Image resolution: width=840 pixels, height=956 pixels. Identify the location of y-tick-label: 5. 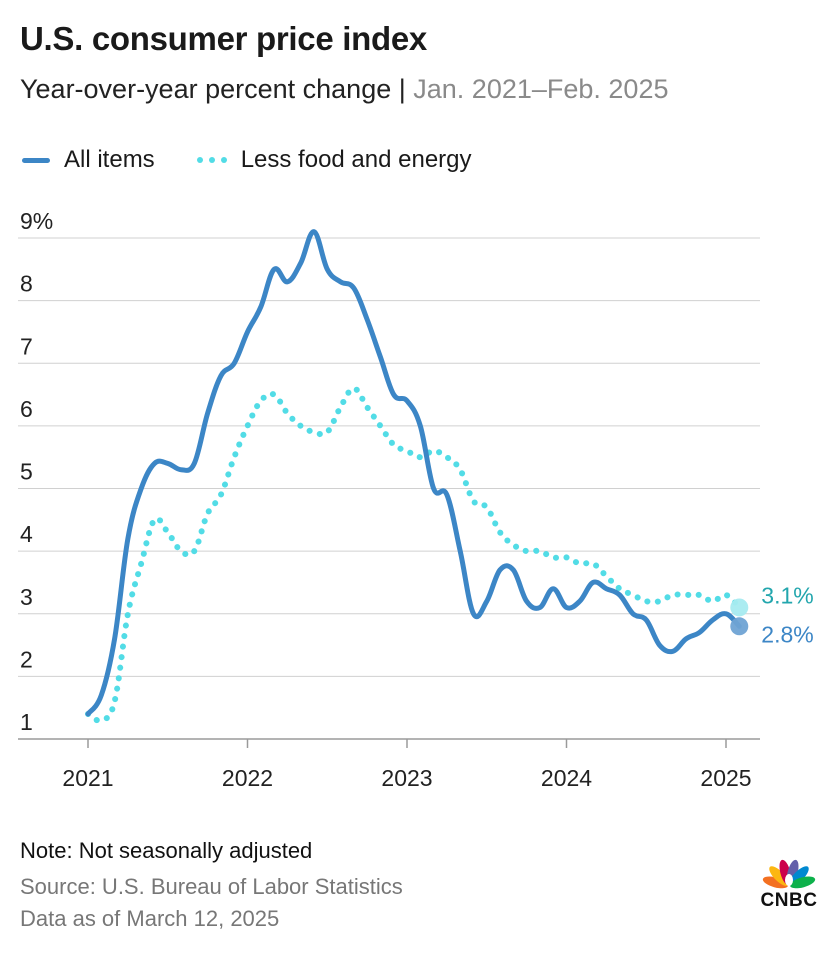
(26, 472).